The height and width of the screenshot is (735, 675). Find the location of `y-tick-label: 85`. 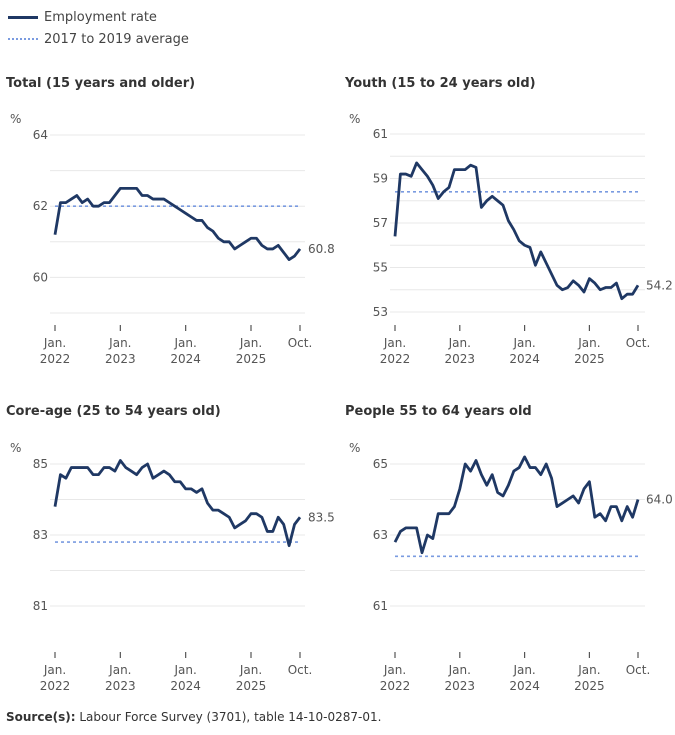

y-tick-label: 85 is located at coordinates (40, 464).